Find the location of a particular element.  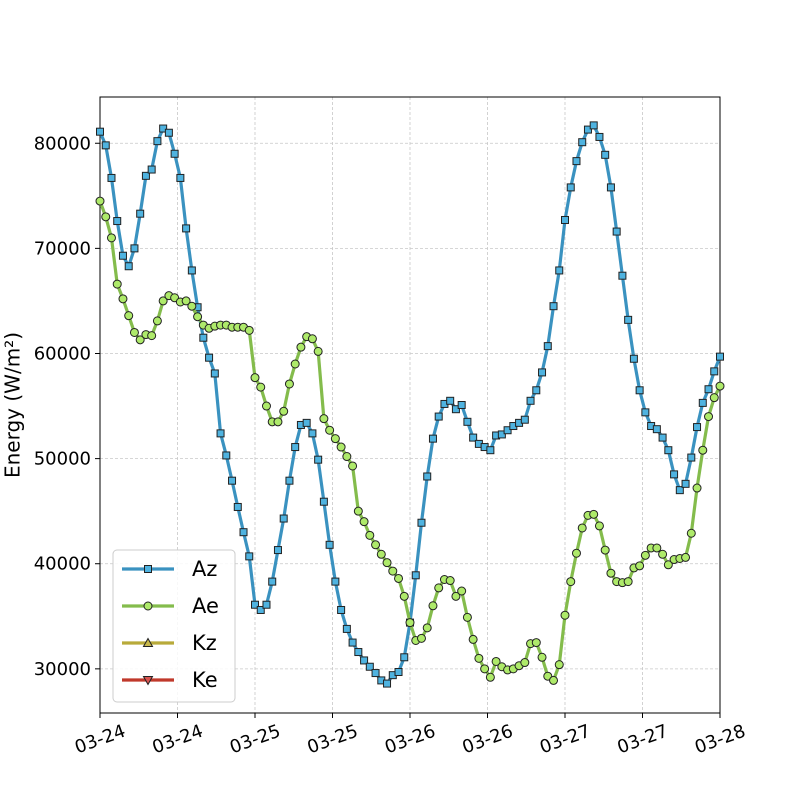

x-tick-label: 03-26 is located at coordinates (410, 740).